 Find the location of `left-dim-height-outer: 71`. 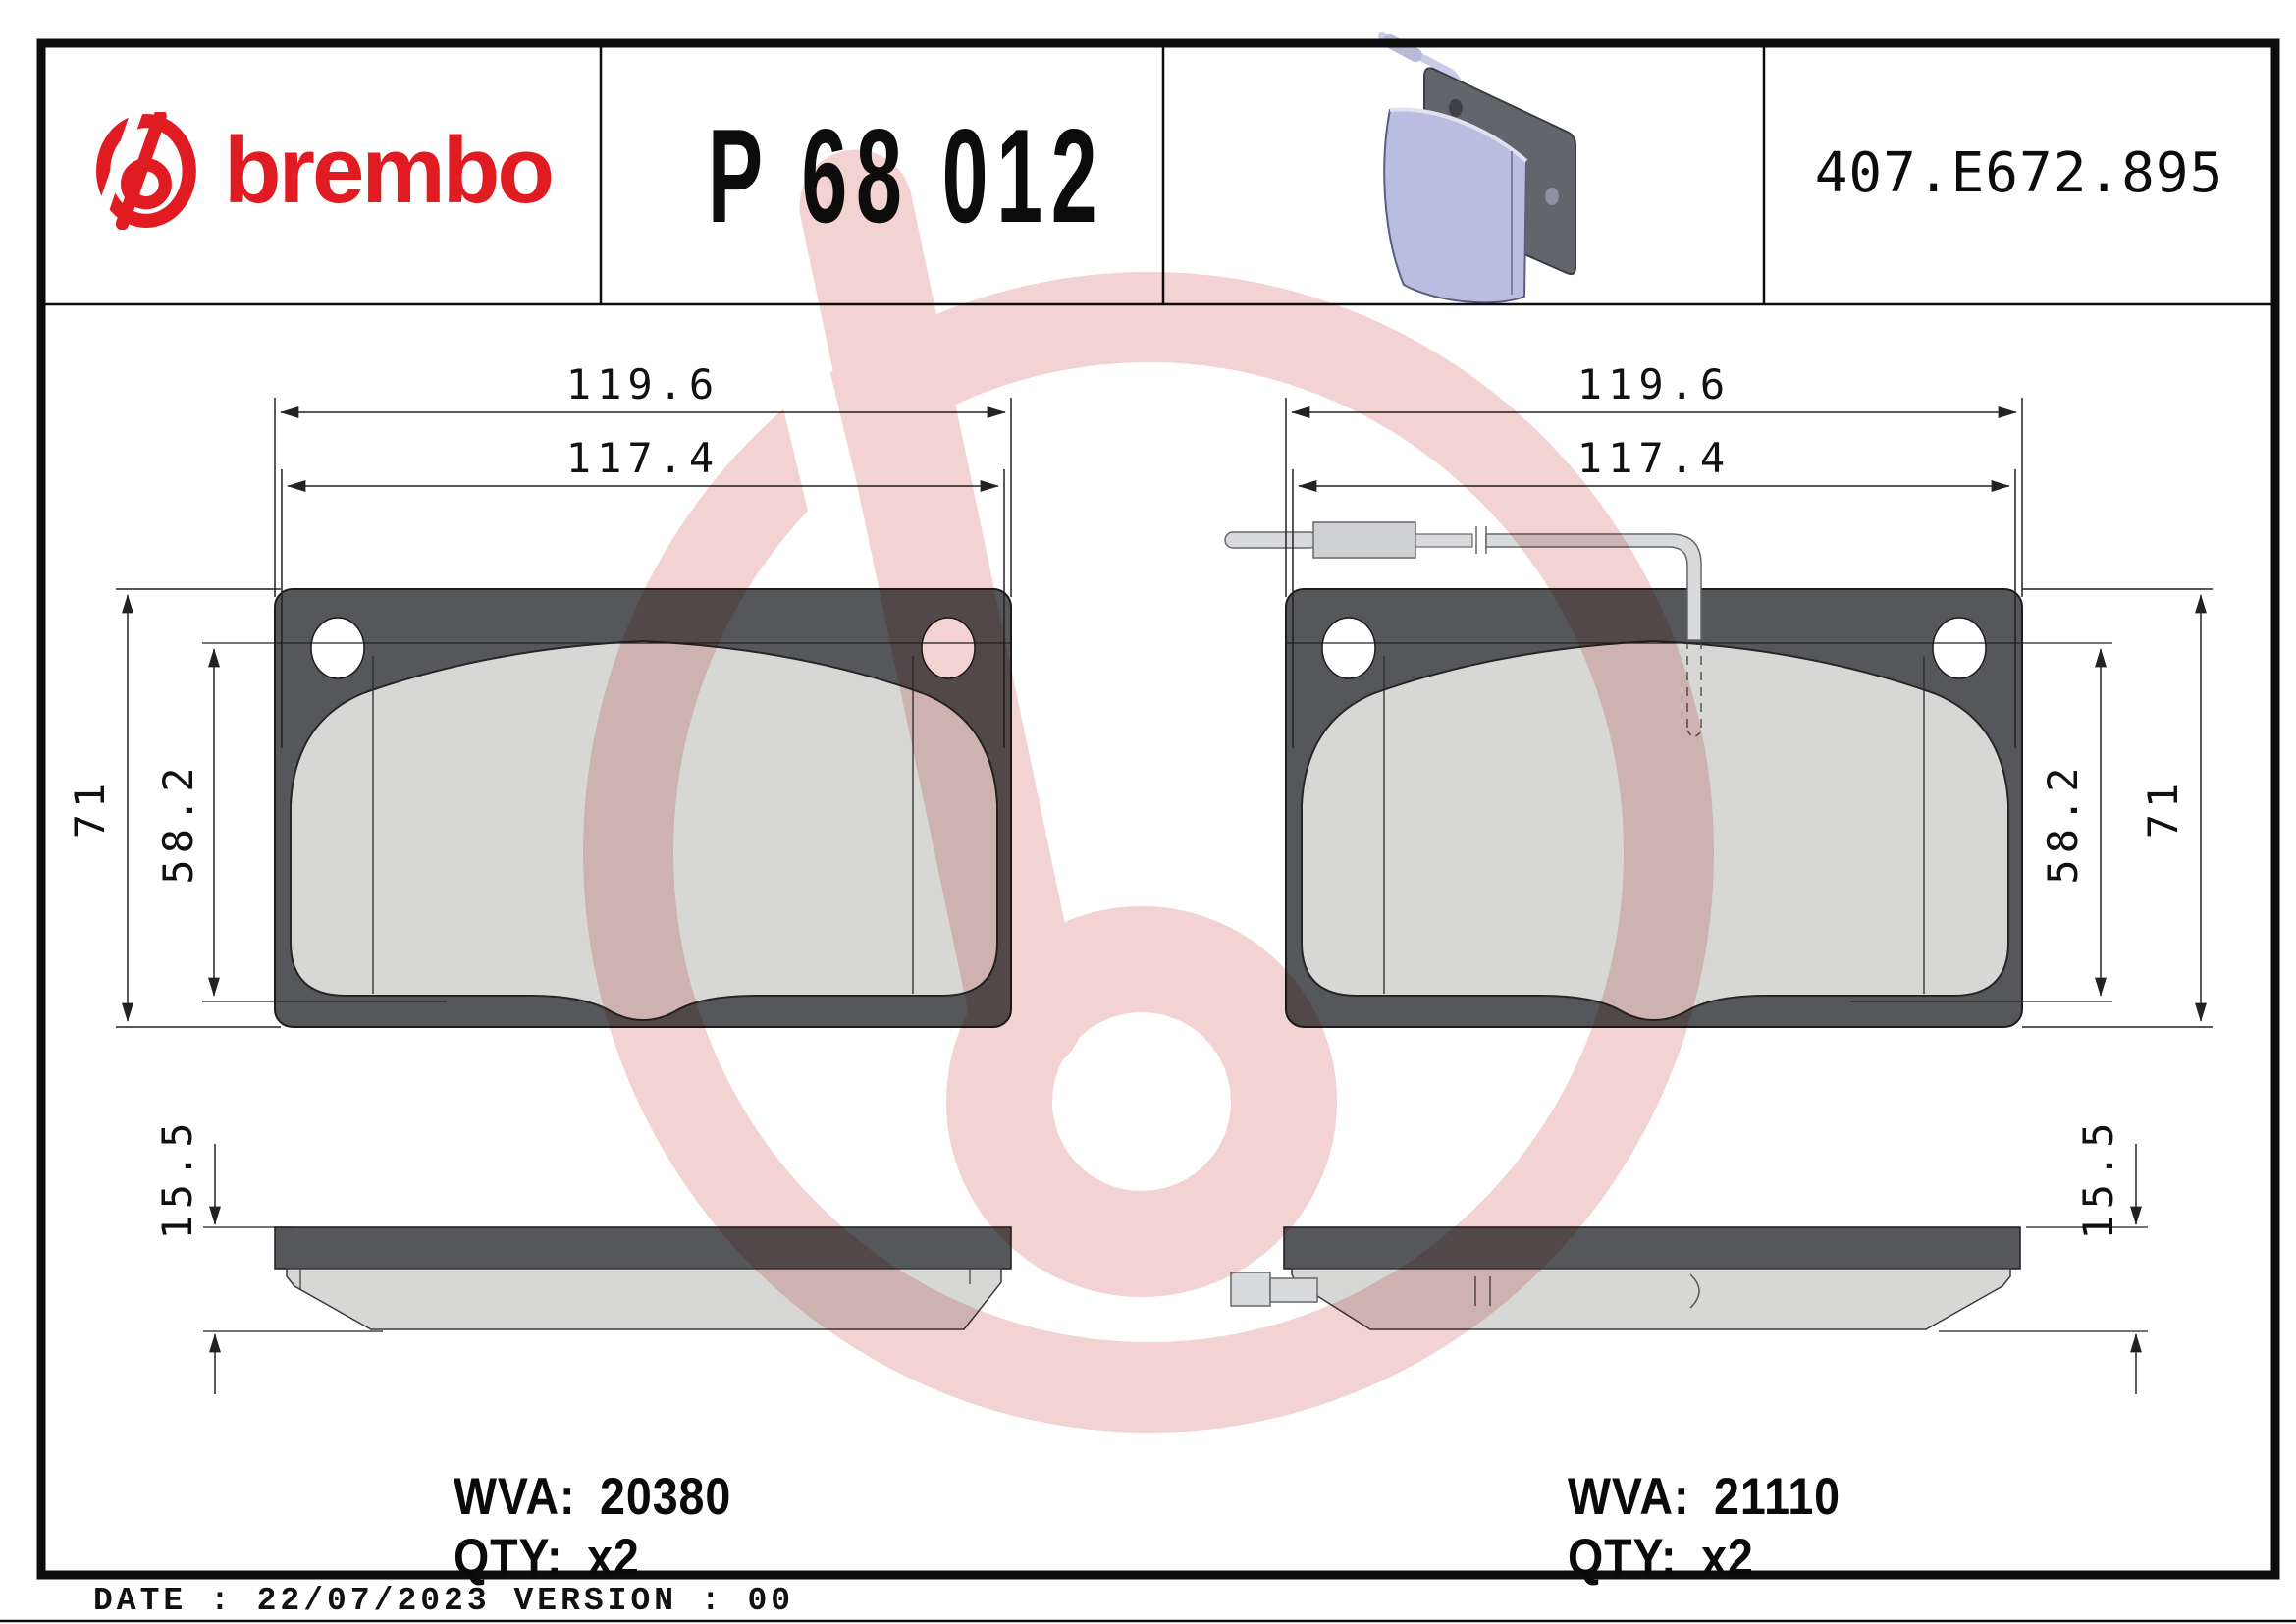

left-dim-height-outer: 71 is located at coordinates (90, 808).